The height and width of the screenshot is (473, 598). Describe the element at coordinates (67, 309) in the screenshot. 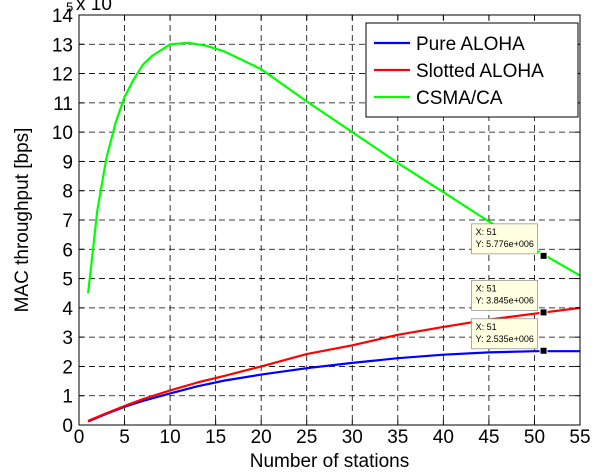

I see `y-tick-label: 4` at that location.